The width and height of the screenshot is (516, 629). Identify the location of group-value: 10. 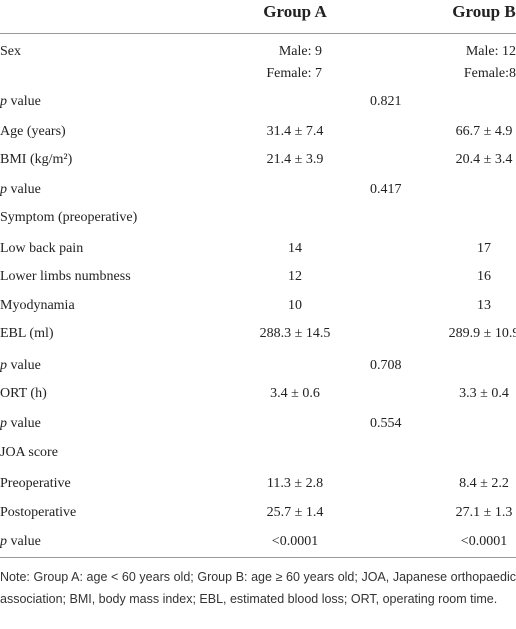
(295, 305).